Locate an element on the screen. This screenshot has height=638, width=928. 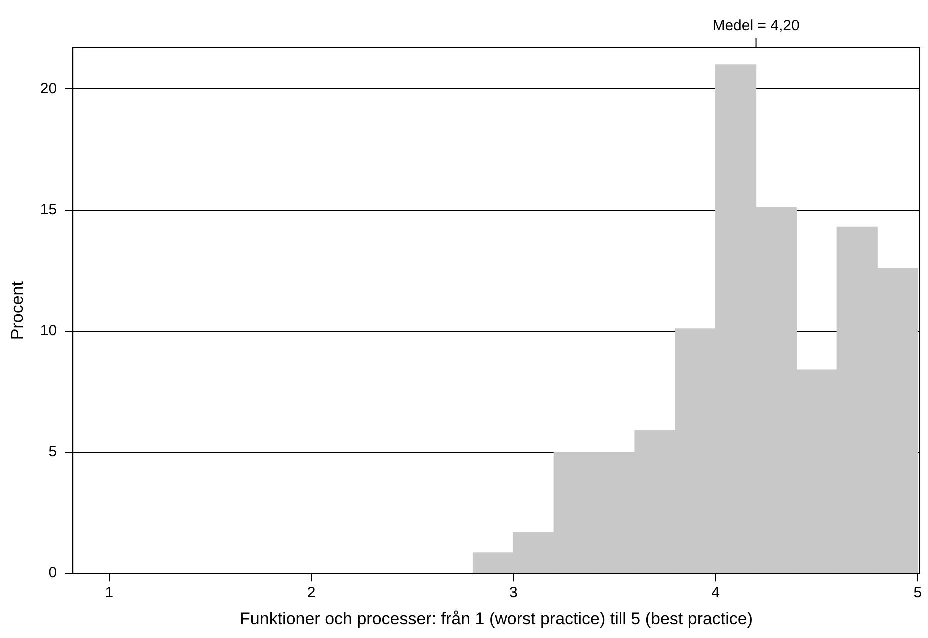
y-tick-label: 20 is located at coordinates (49, 89).